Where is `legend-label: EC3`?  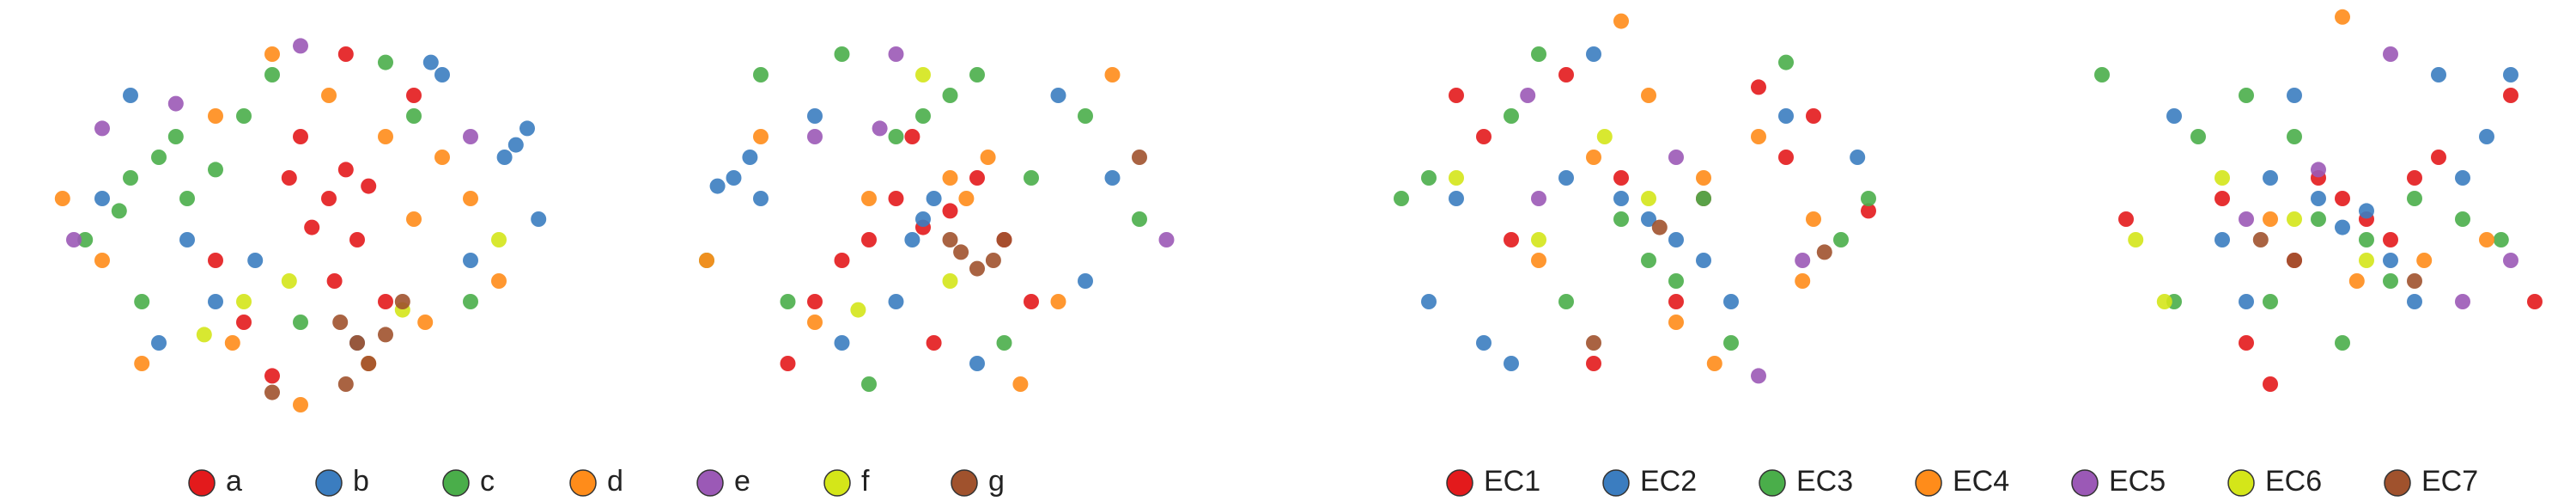 legend-label: EC3 is located at coordinates (1824, 481).